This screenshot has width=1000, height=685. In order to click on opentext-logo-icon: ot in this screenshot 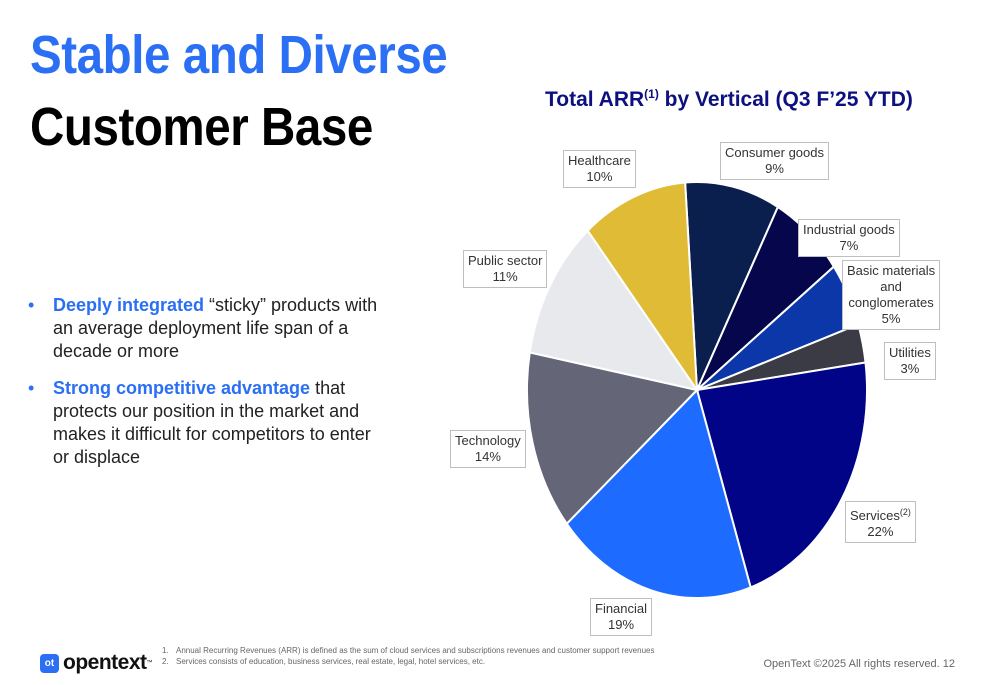, I will do `click(49, 663)`.